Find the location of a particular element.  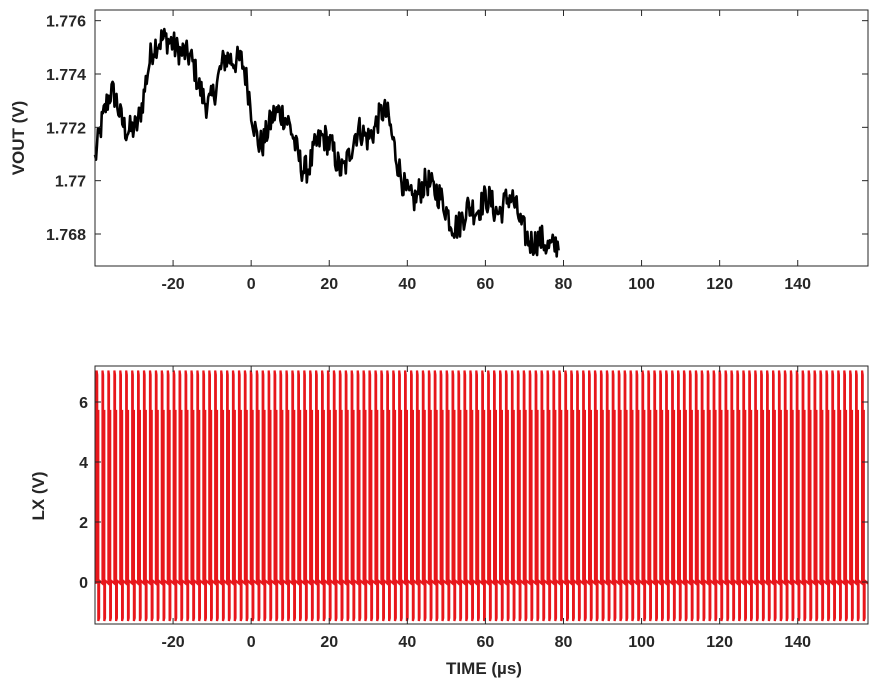

vout-x-tick-label: -20 is located at coordinates (173, 284).